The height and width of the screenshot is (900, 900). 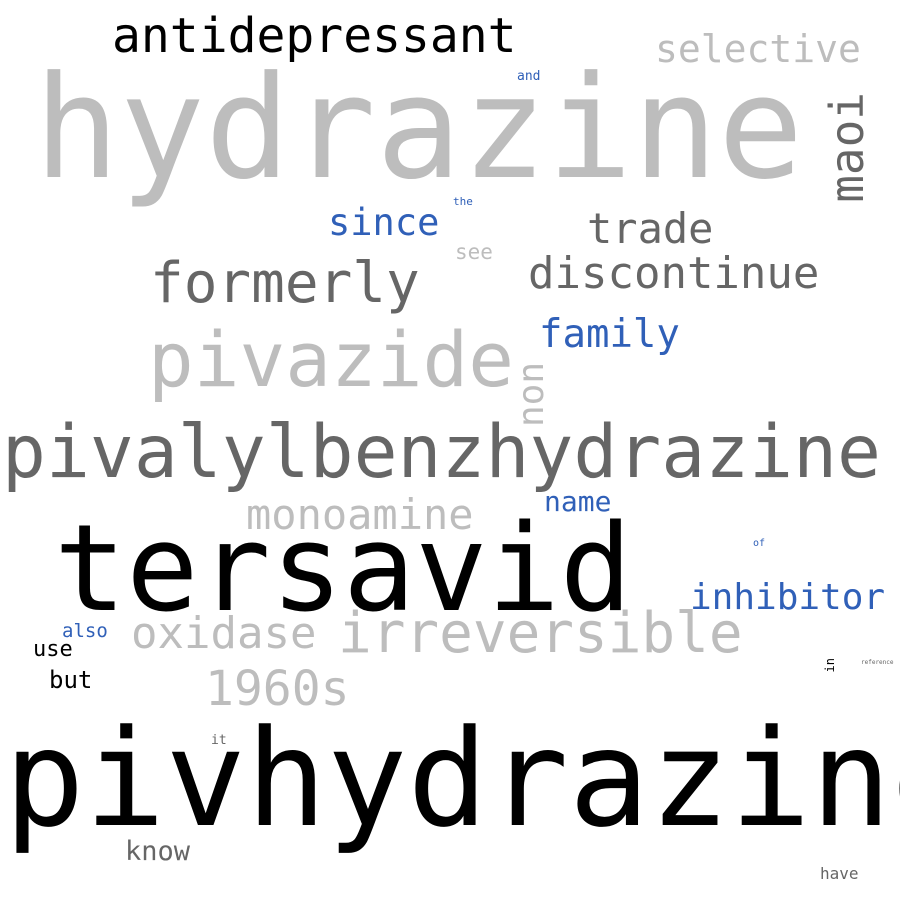 I want to click on word-monoamine: monoamine, so click(x=360, y=514).